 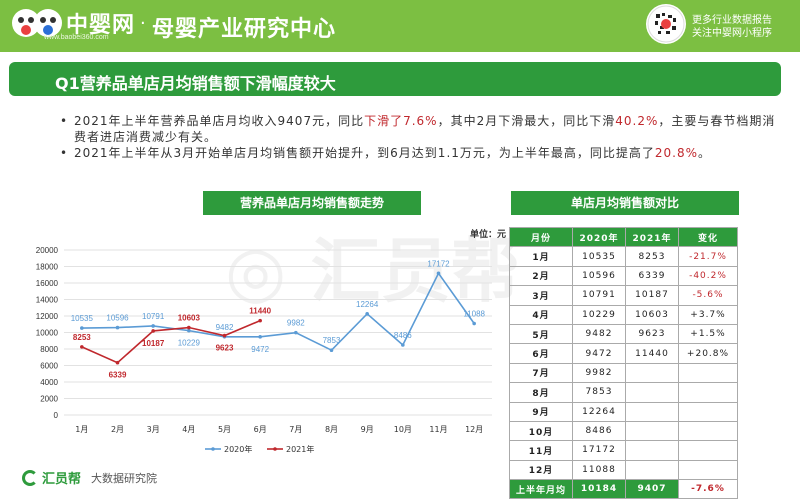 I want to click on y-tick-label: 16000, so click(x=47, y=283).